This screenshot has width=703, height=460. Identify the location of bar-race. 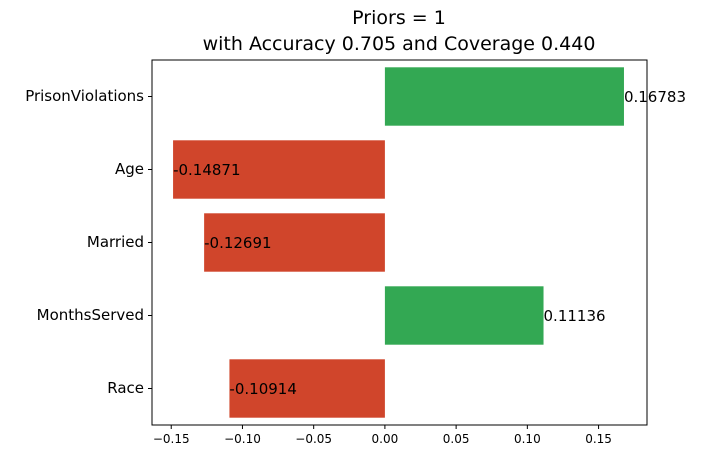
(307, 388).